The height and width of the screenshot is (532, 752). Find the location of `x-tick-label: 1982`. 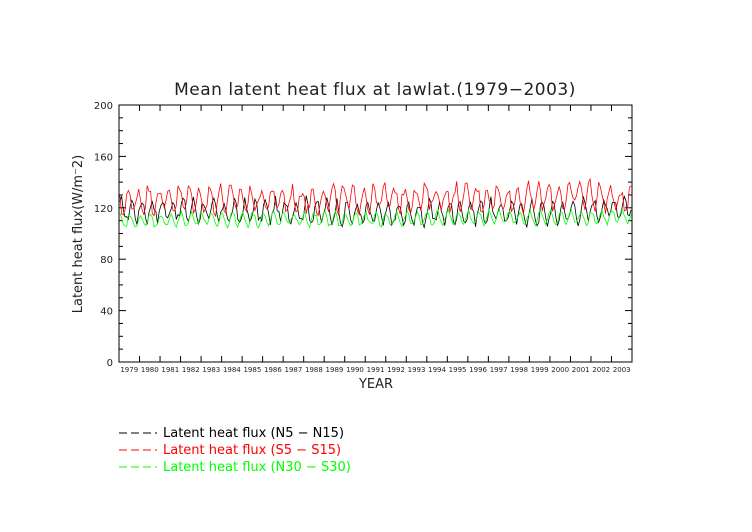

x-tick-label: 1982 is located at coordinates (191, 370).